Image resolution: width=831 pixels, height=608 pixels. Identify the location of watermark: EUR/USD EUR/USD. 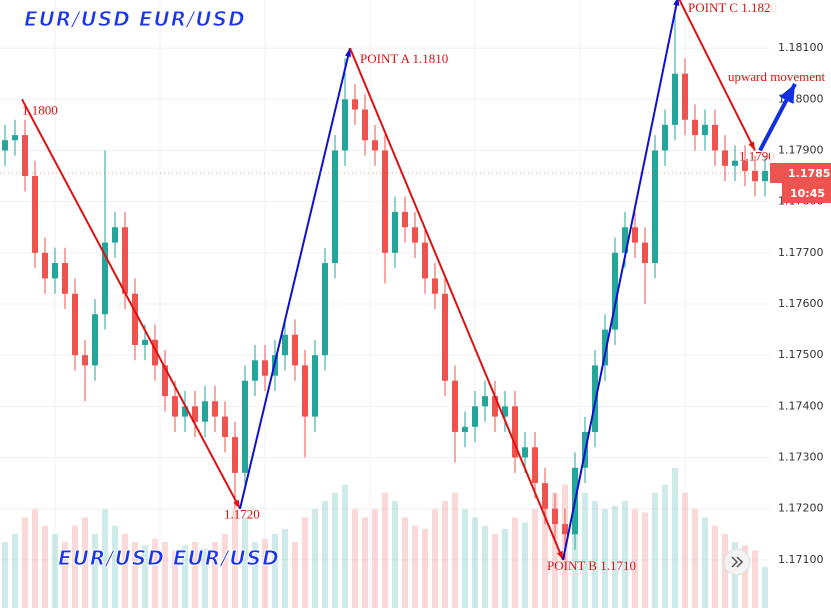
(169, 558).